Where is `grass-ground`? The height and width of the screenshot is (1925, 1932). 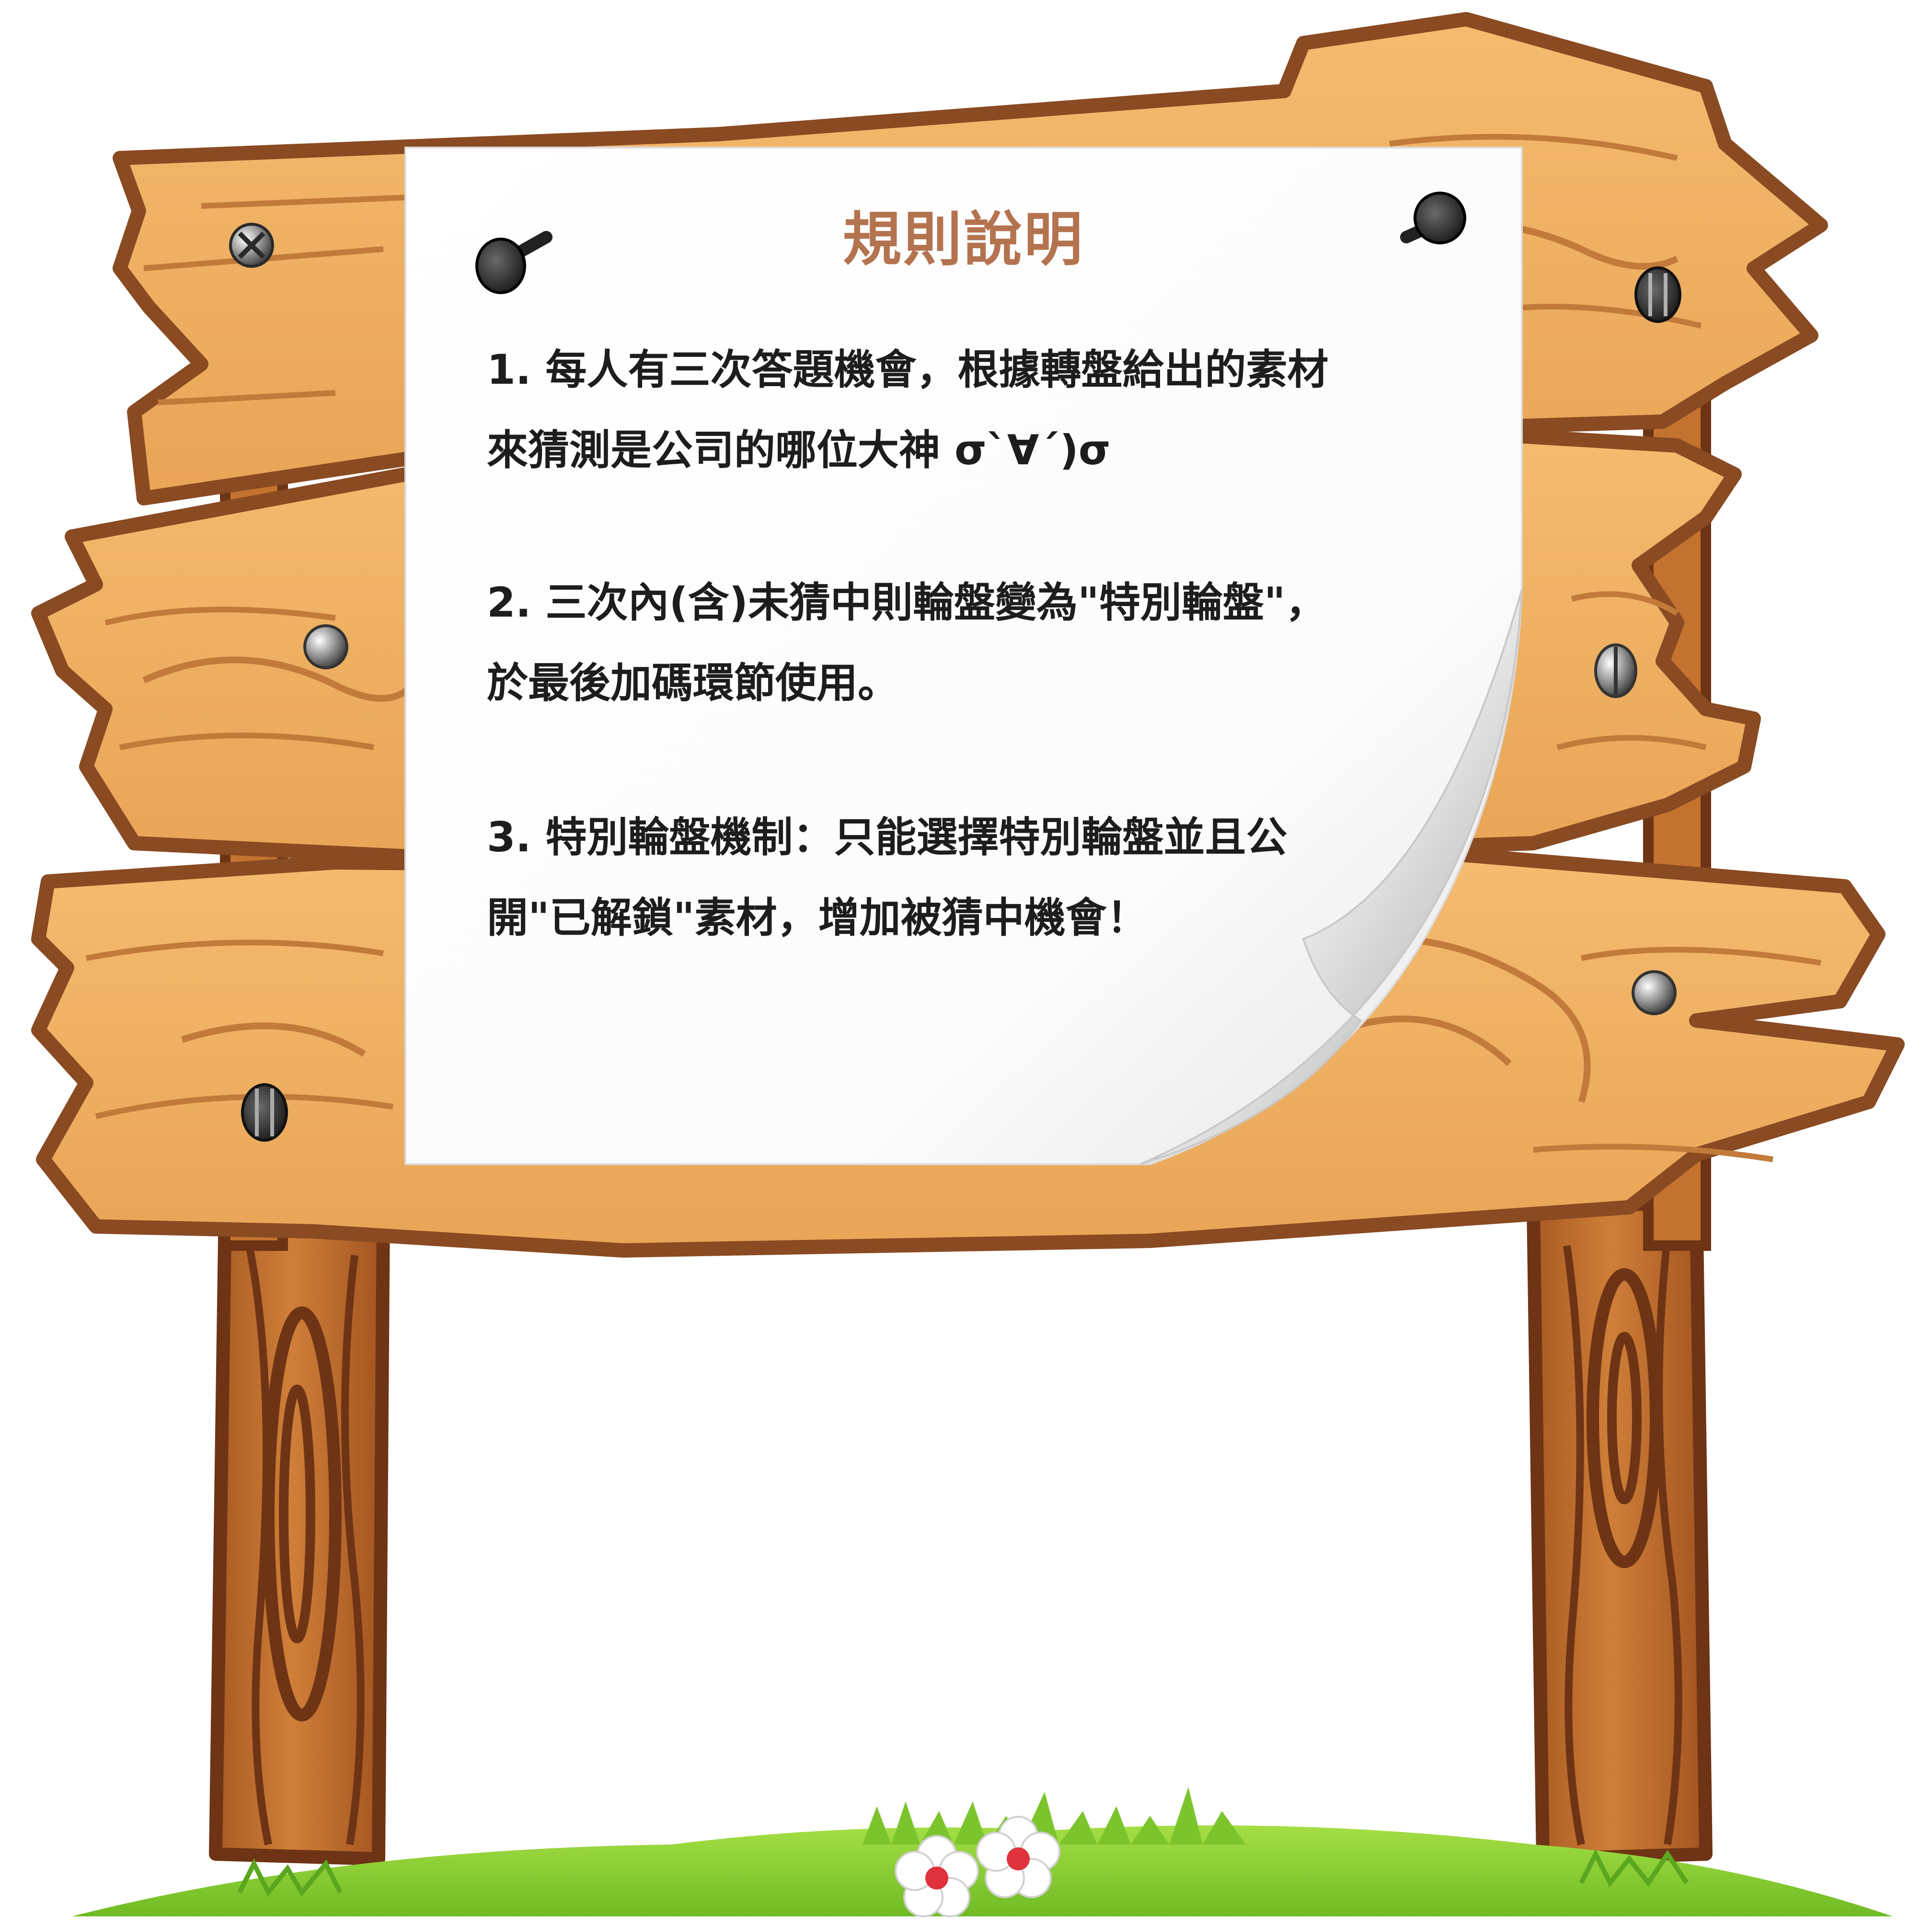
grass-ground is located at coordinates (982, 1852).